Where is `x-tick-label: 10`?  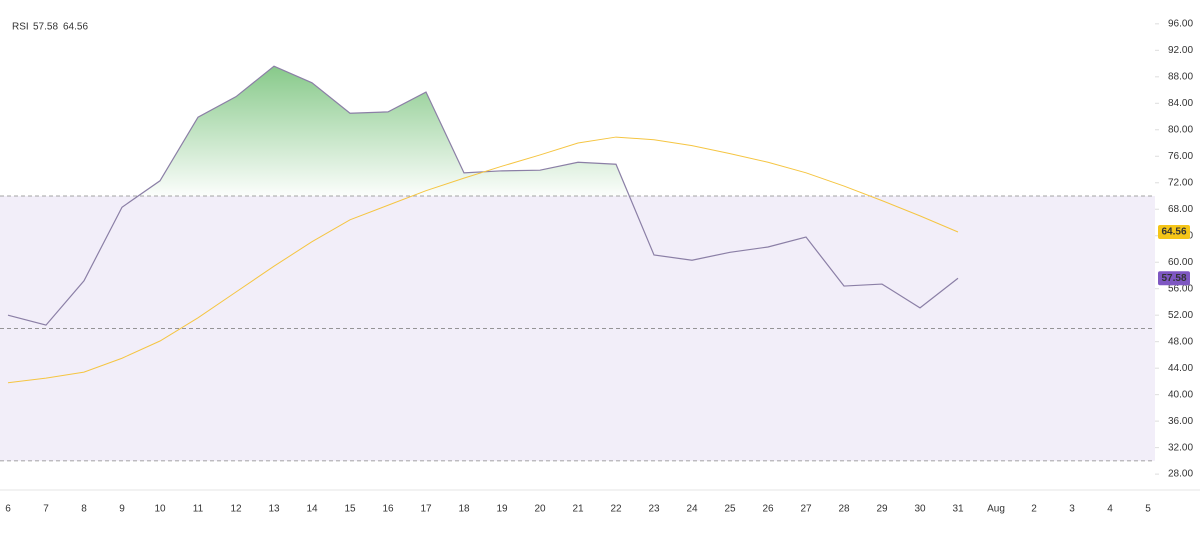
x-tick-label: 10 is located at coordinates (160, 509).